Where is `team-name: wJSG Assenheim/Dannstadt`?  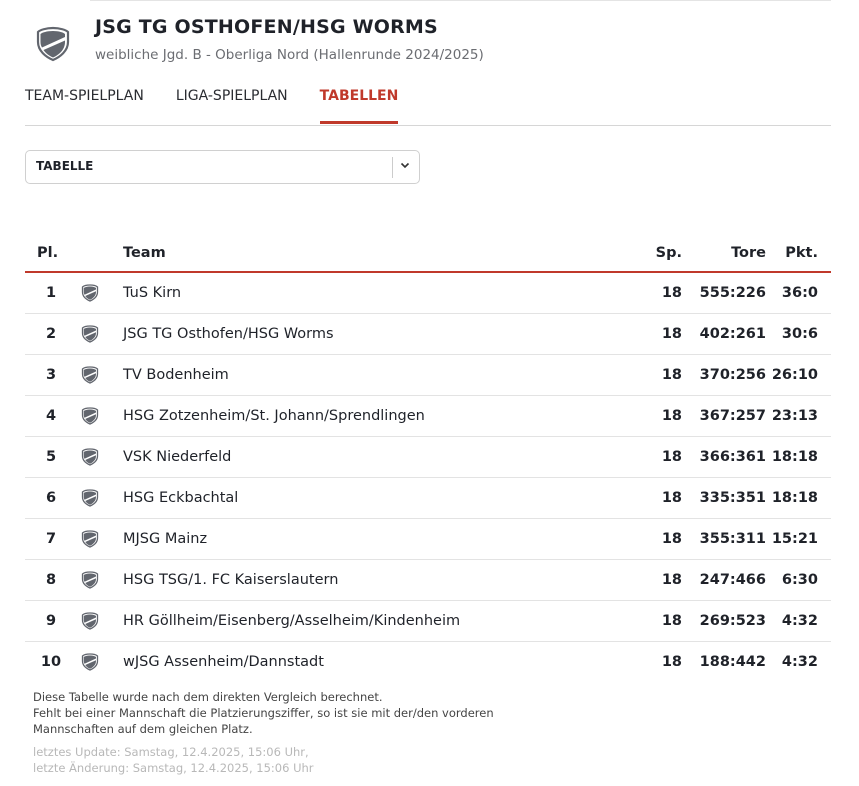 team-name: wJSG Assenheim/Dannstadt is located at coordinates (223, 661).